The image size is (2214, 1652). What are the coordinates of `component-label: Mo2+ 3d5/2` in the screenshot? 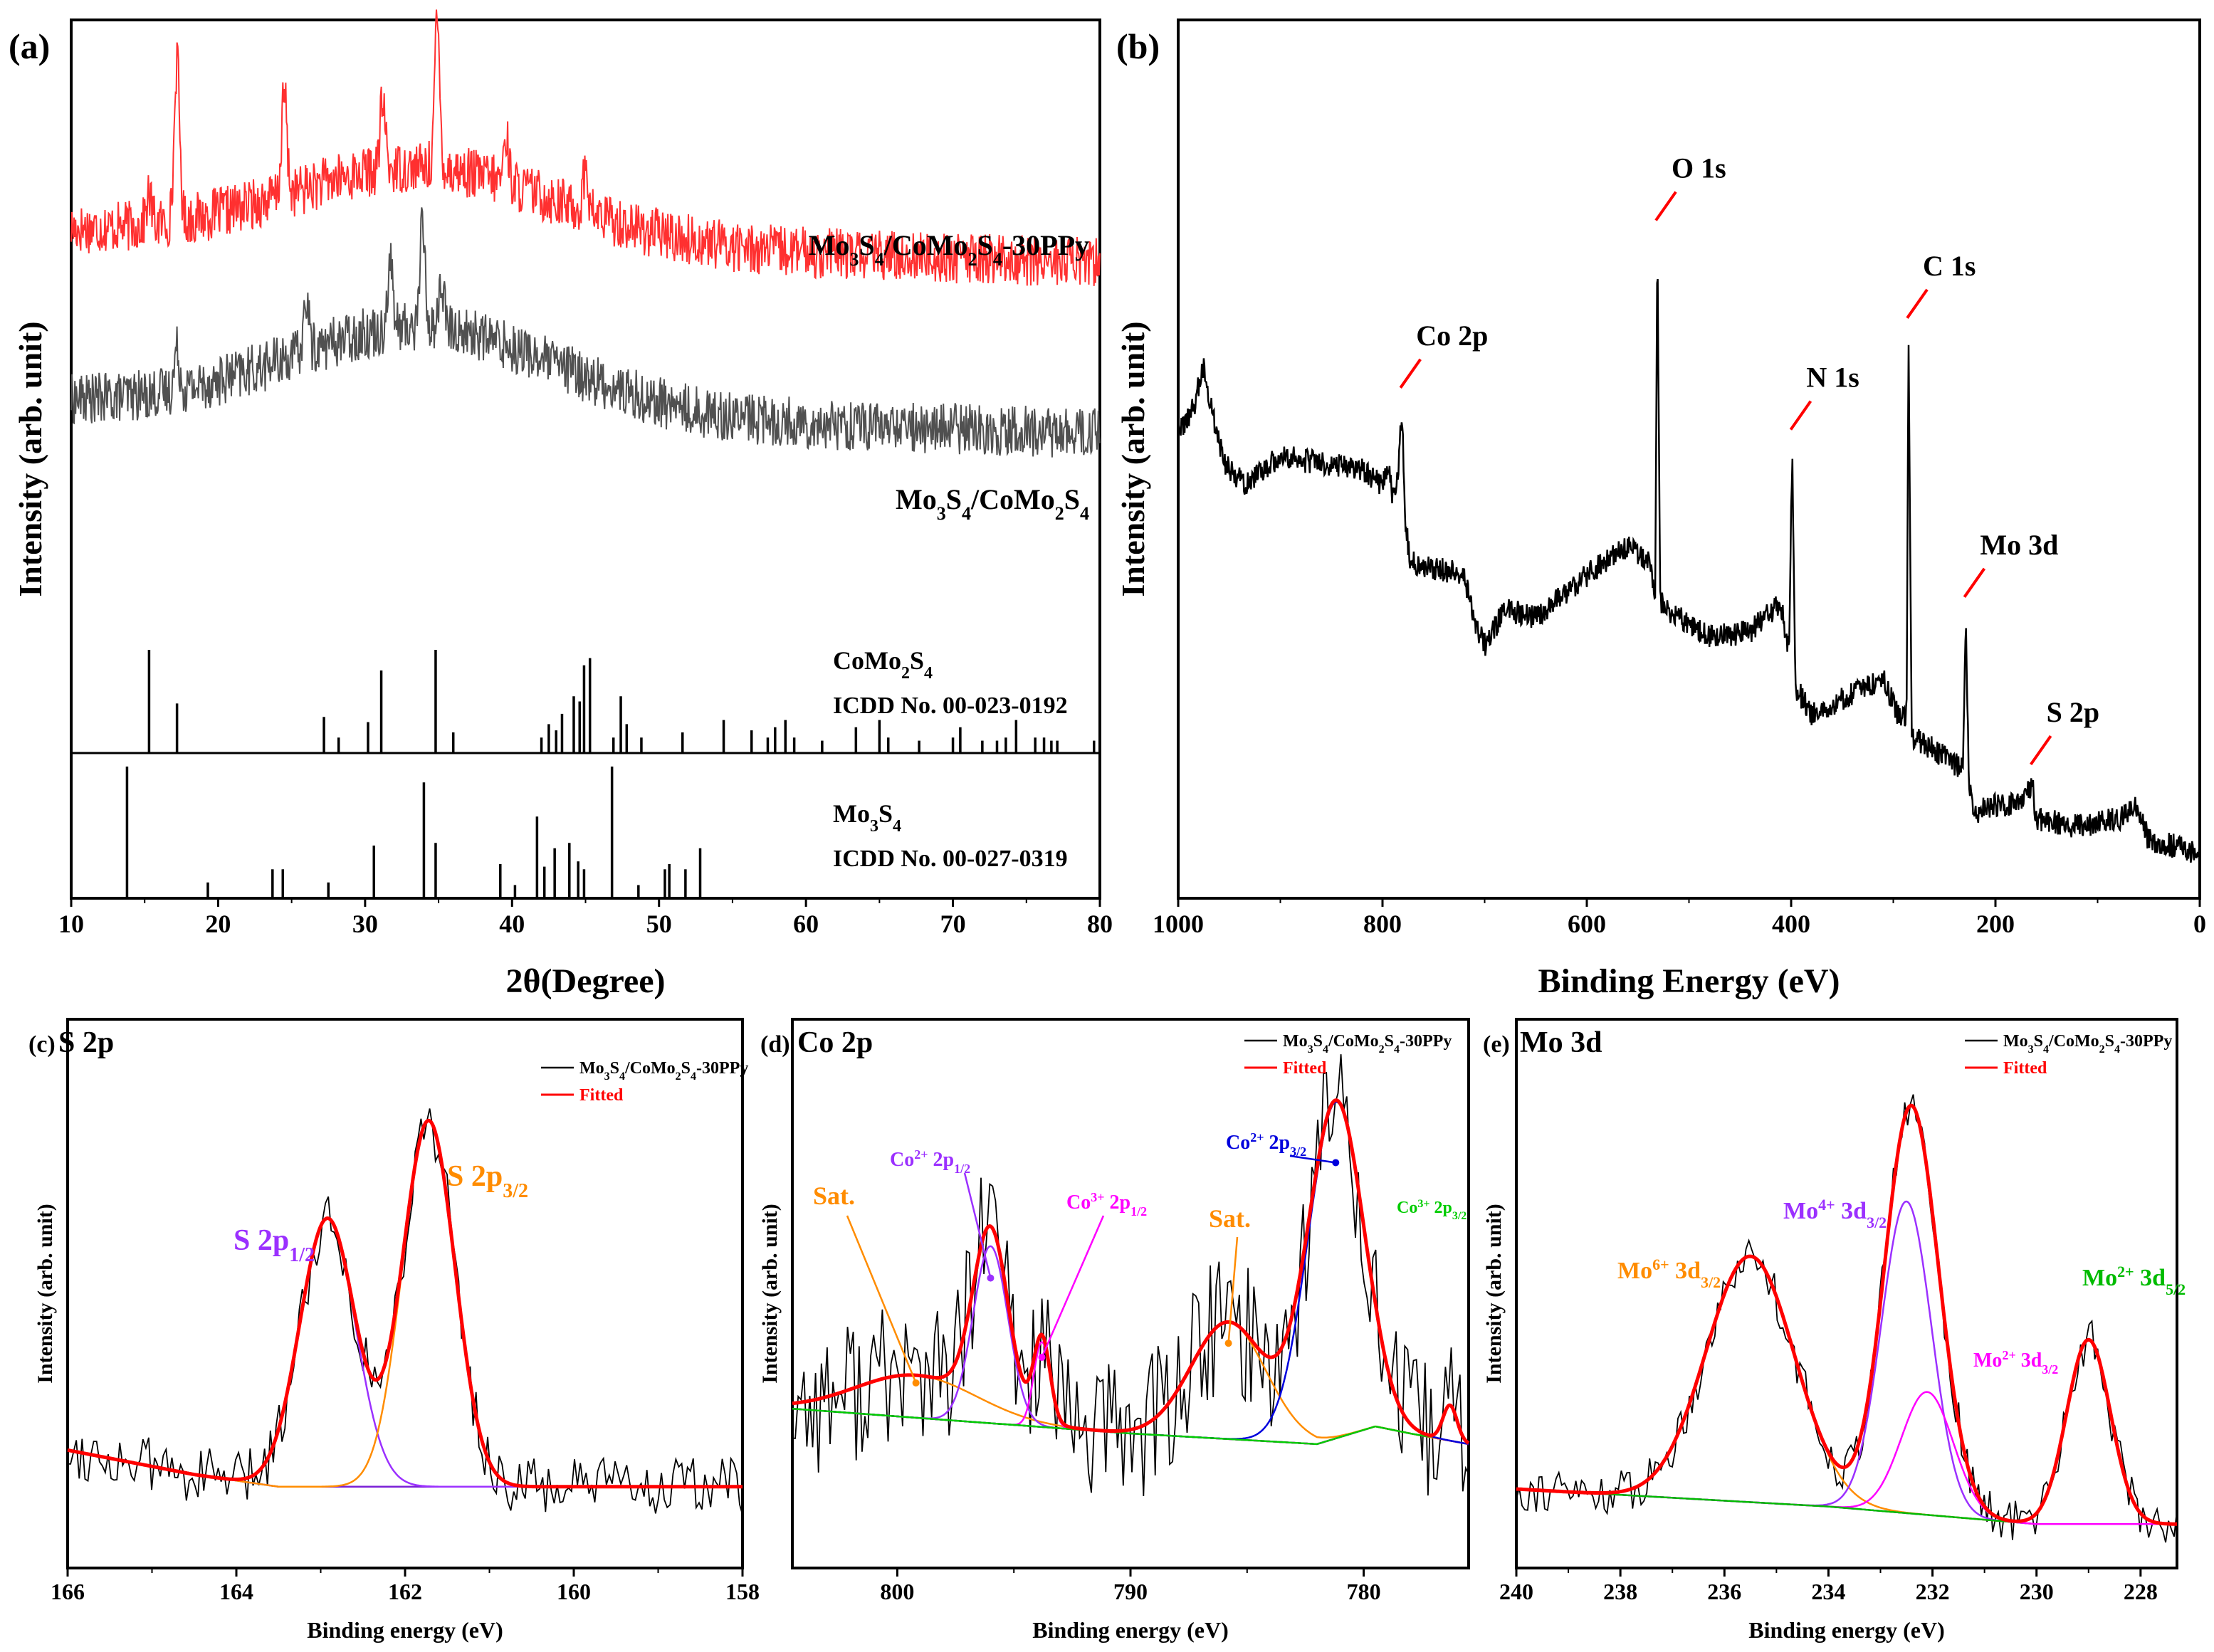 It's located at (2134, 1280).